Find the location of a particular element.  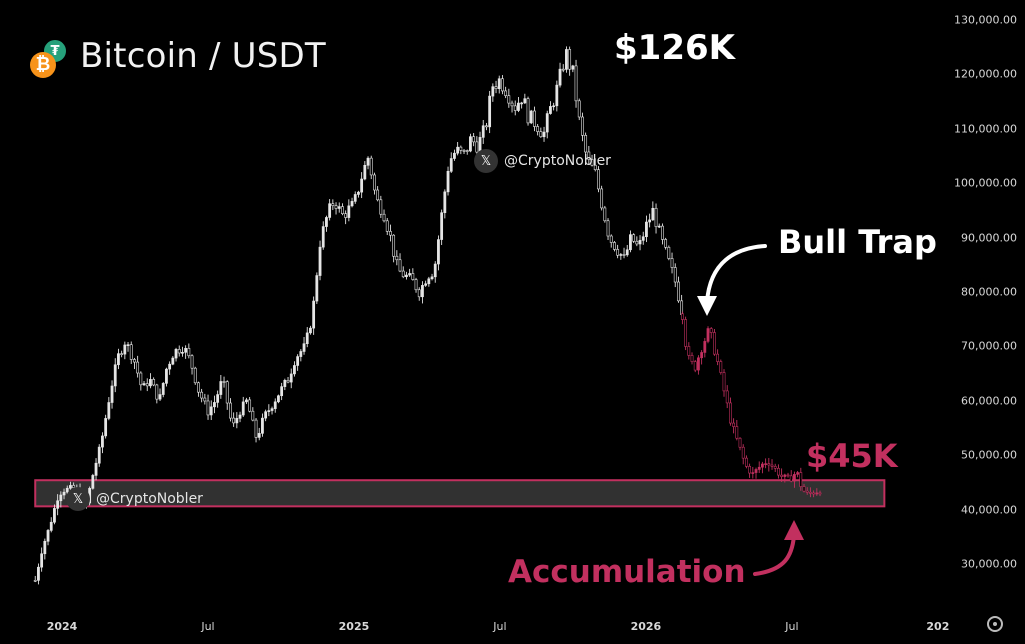

y-tick-label: 50,000.00 is located at coordinates (989, 455).